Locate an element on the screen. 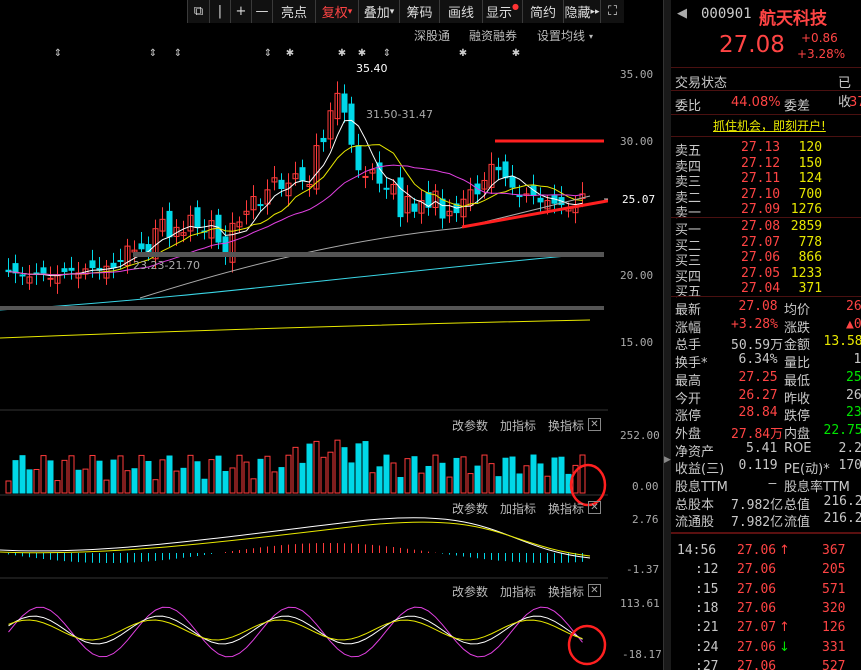 This screenshot has height=670, width=861. stat-value: 1 is located at coordinates (857, 360).